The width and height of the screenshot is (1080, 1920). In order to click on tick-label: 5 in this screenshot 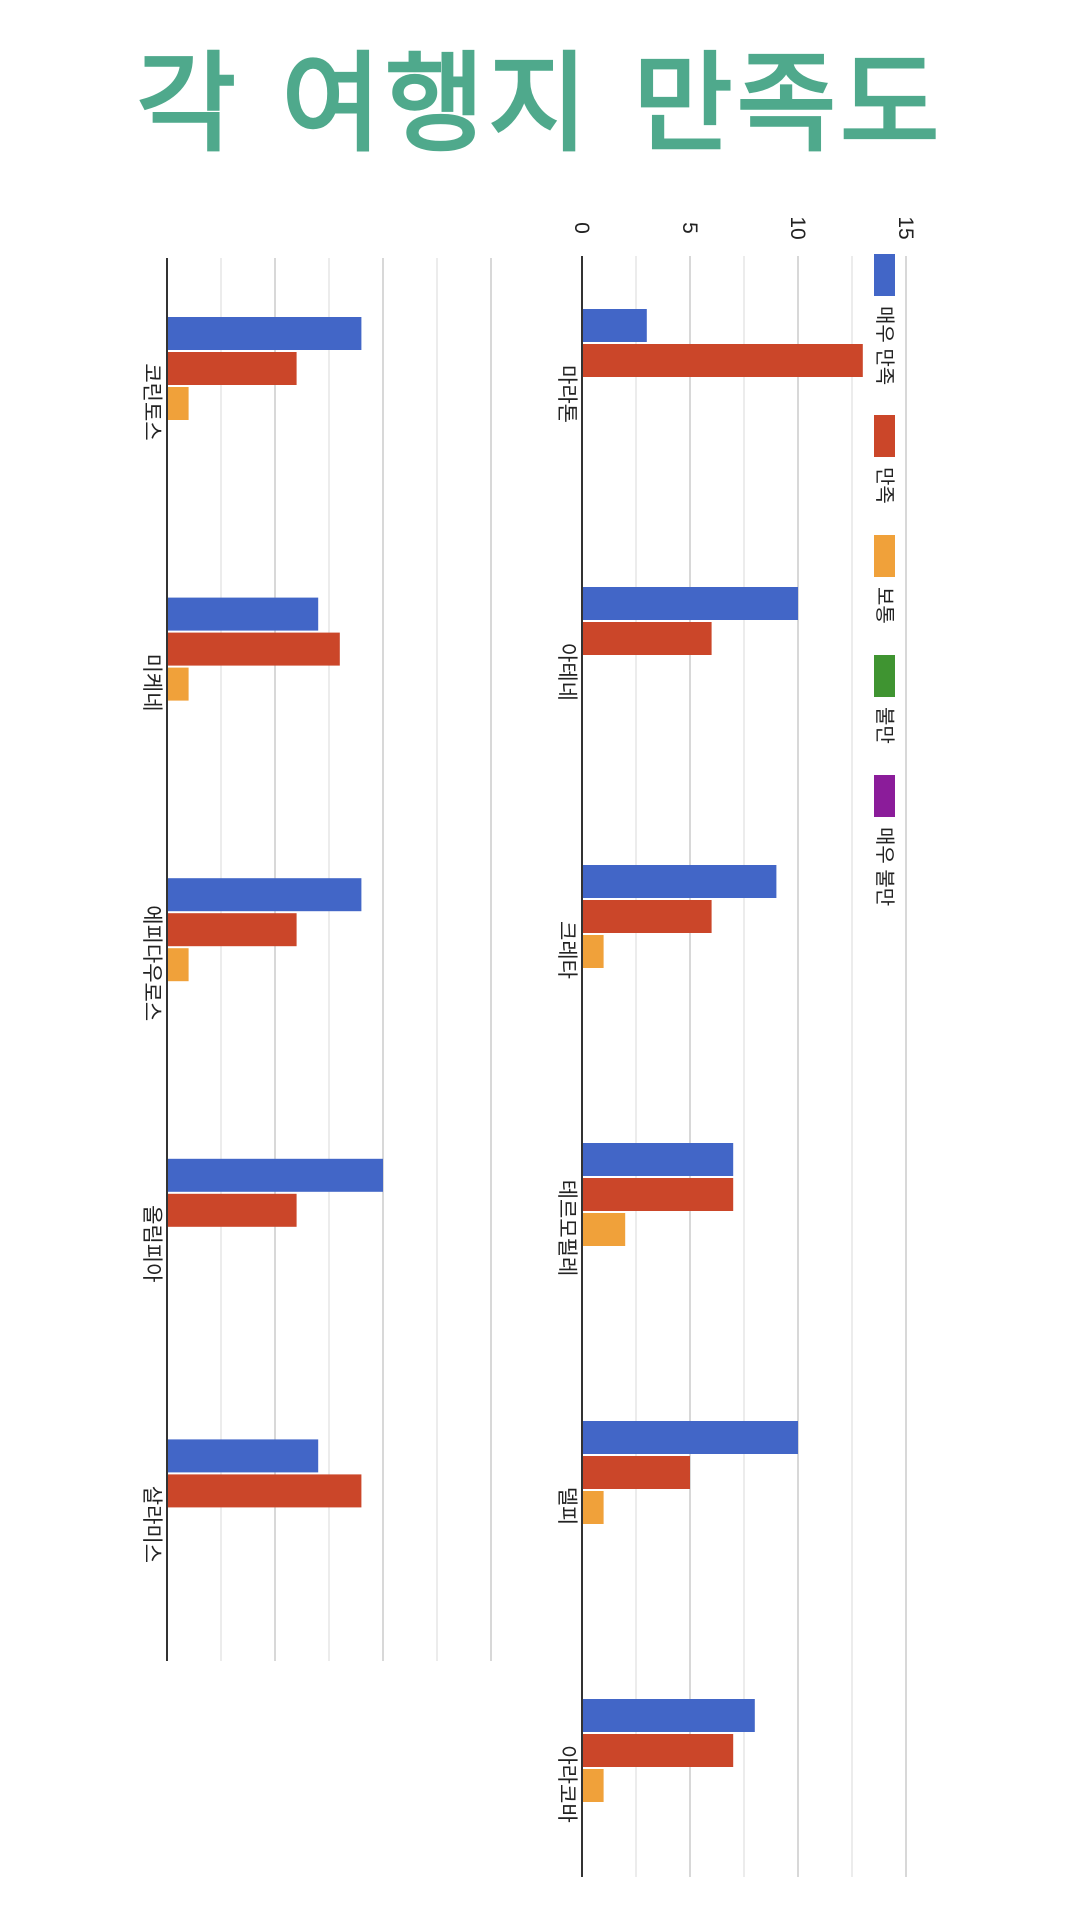, I will do `click(689, 228)`.